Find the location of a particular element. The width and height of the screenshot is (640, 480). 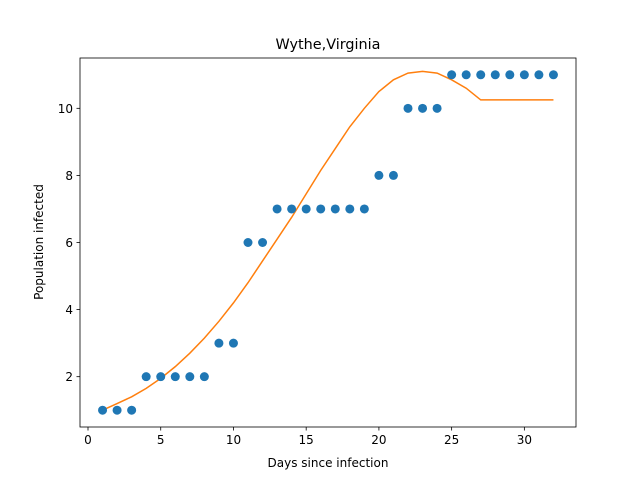

x-tick-label: 10 is located at coordinates (233, 440).